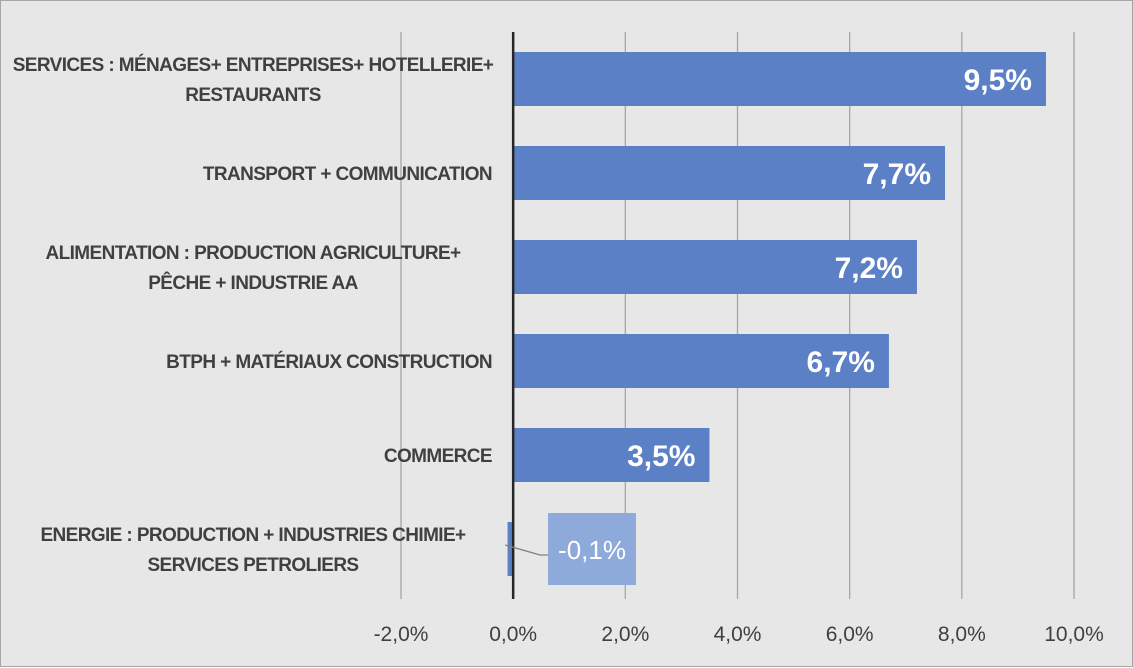 Image resolution: width=1133 pixels, height=668 pixels. What do you see at coordinates (253, 283) in the screenshot?
I see `category-label-line: PÊCHE + INDUSTRIE AA` at bounding box center [253, 283].